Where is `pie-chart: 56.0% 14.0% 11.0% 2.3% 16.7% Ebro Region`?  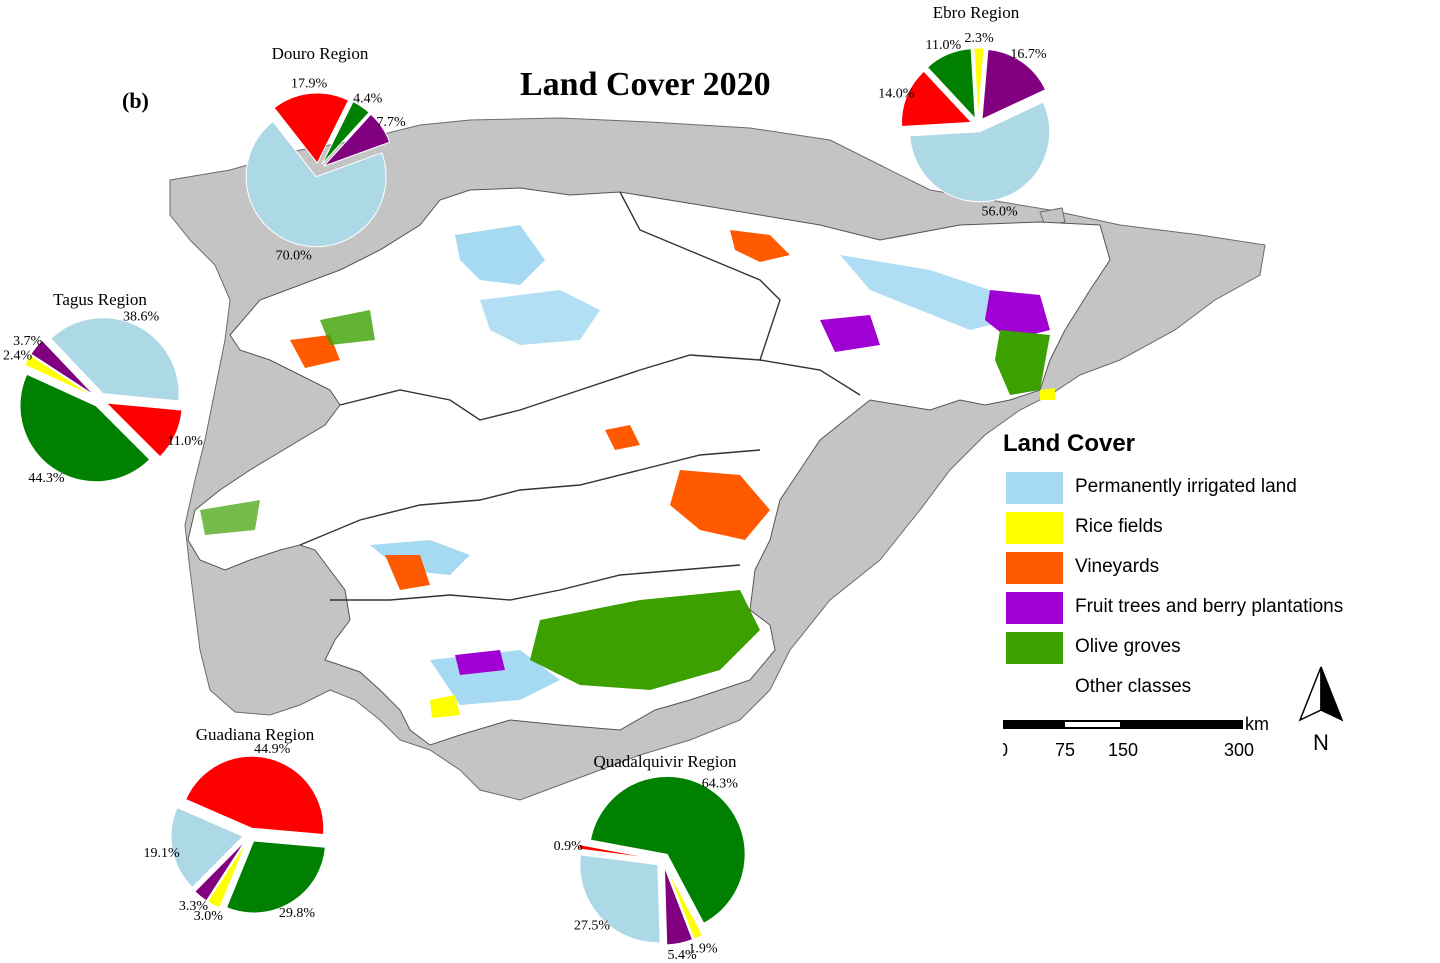
pie-chart: 56.0% 14.0% 11.0% 2.3% 16.7% Ebro Region is located at coordinates (964, 111).